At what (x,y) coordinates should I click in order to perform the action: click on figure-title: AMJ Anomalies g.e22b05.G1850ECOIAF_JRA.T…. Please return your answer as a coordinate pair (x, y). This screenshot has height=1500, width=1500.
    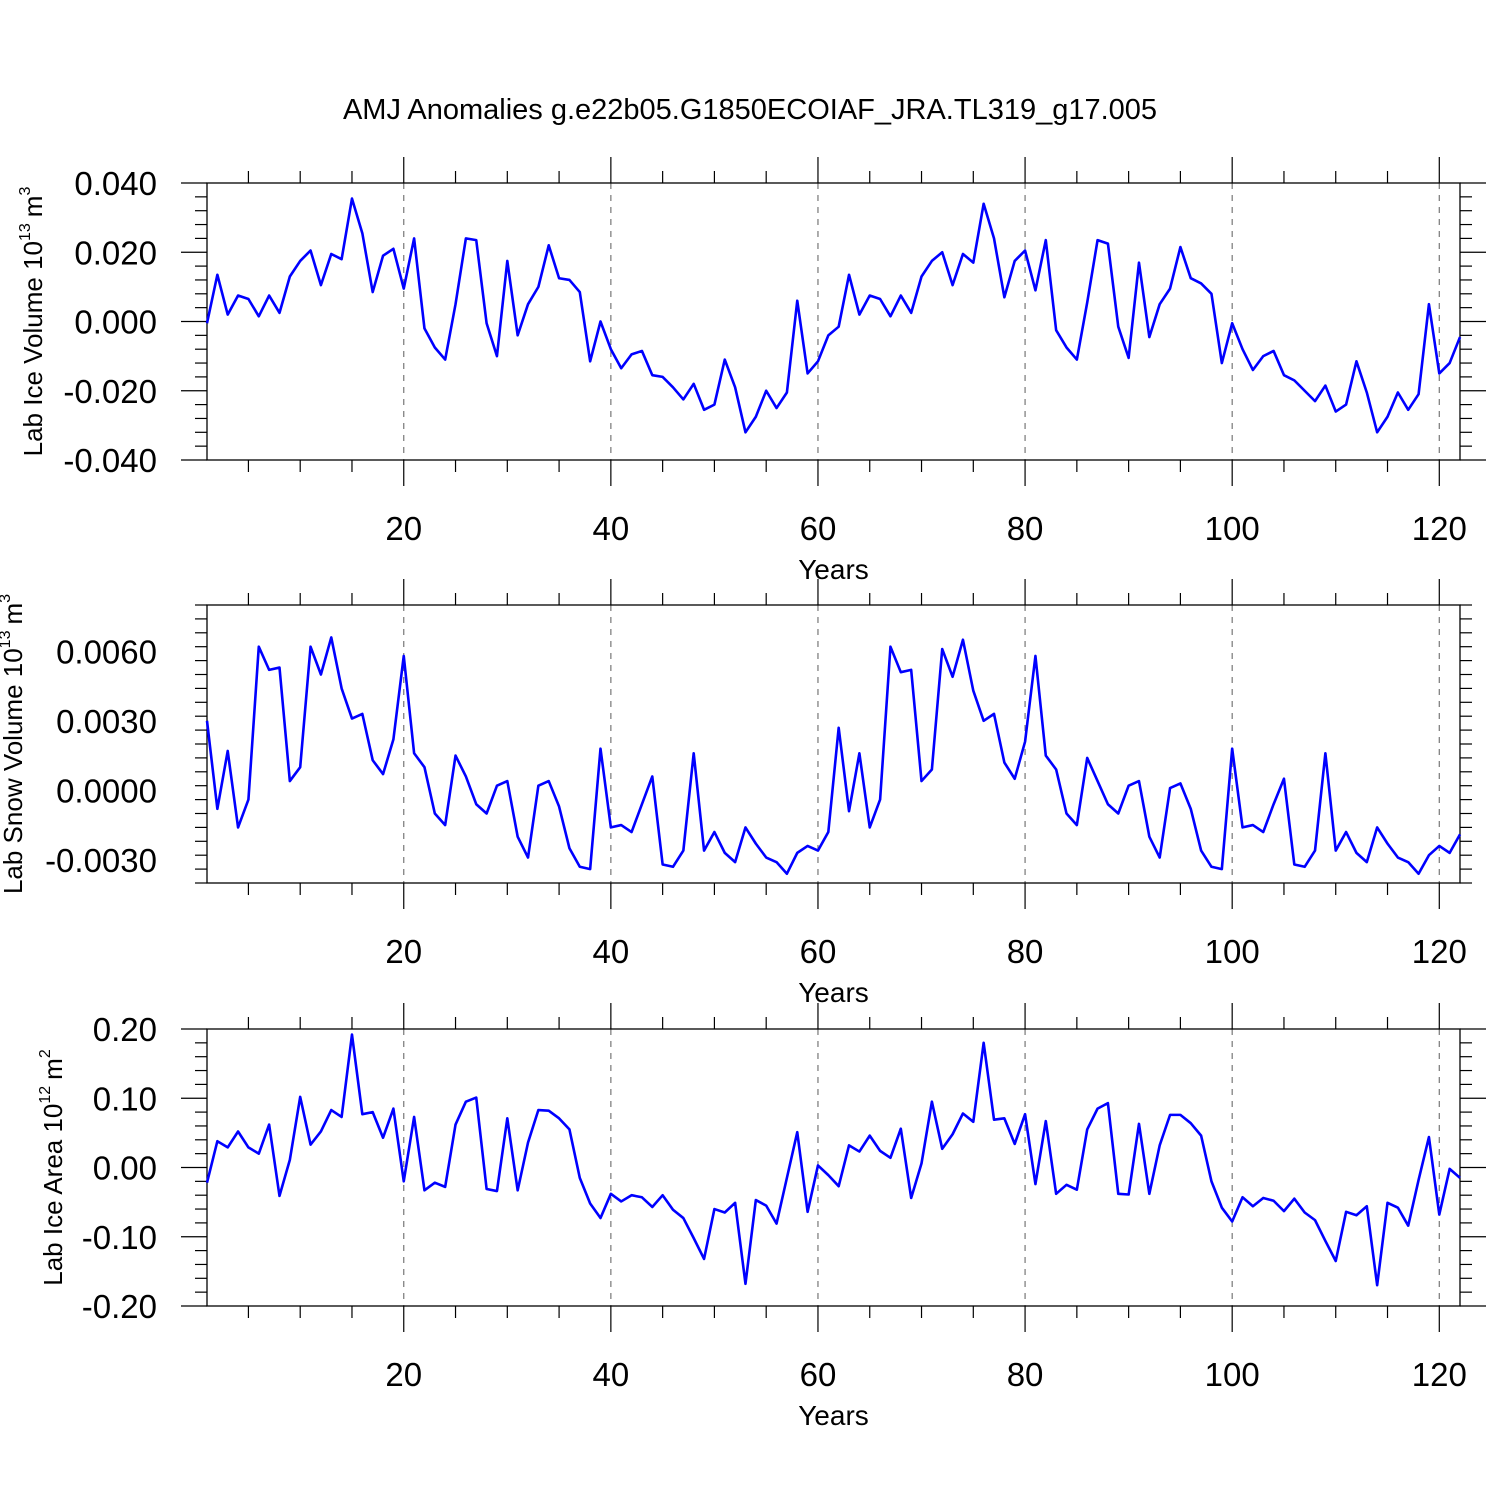
    Looking at the image, I should click on (750, 110).